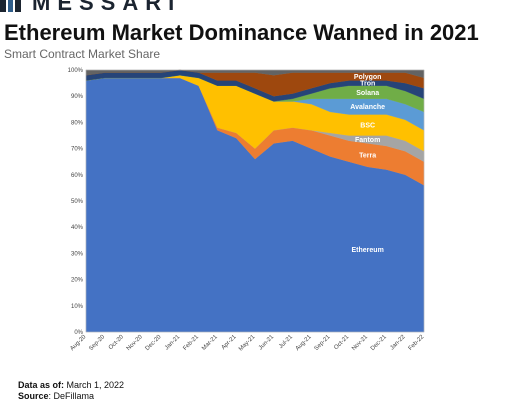  What do you see at coordinates (77, 97) in the screenshot?
I see `y-tick-label: 90%` at bounding box center [77, 97].